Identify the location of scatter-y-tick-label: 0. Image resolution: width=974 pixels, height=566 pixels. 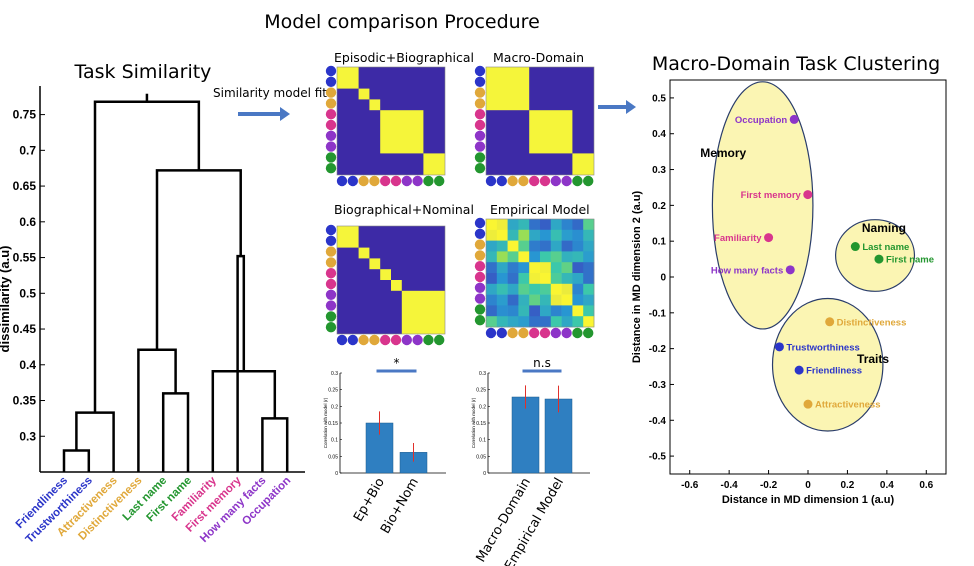
(663, 278).